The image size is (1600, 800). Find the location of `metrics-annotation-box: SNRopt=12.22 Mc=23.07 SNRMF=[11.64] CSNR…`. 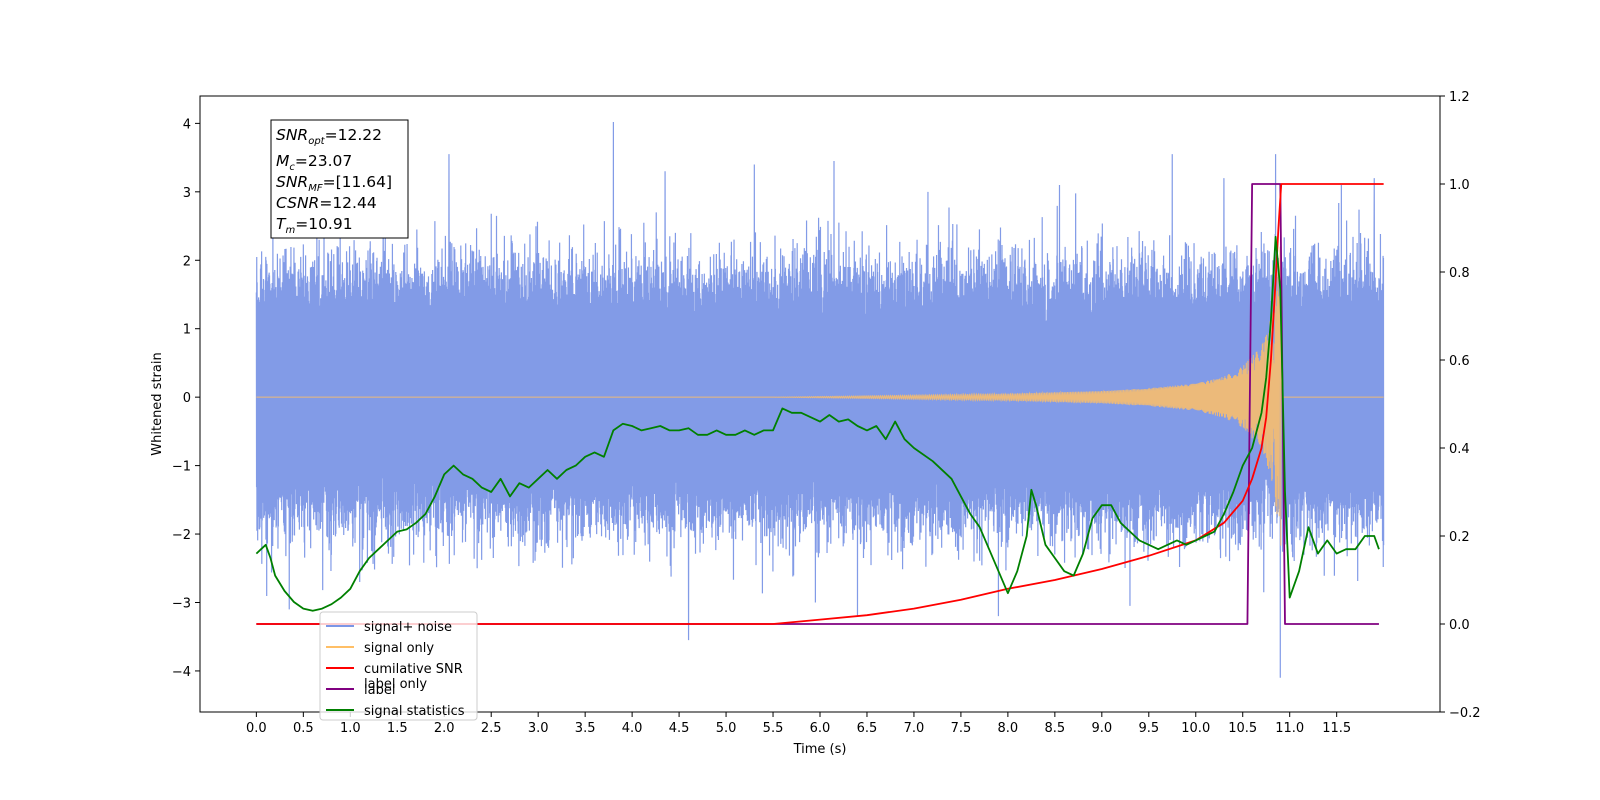

metrics-annotation-box: SNRopt=12.22 Mc=23.07 SNRMF=[11.64] CSNR… is located at coordinates (339, 179).